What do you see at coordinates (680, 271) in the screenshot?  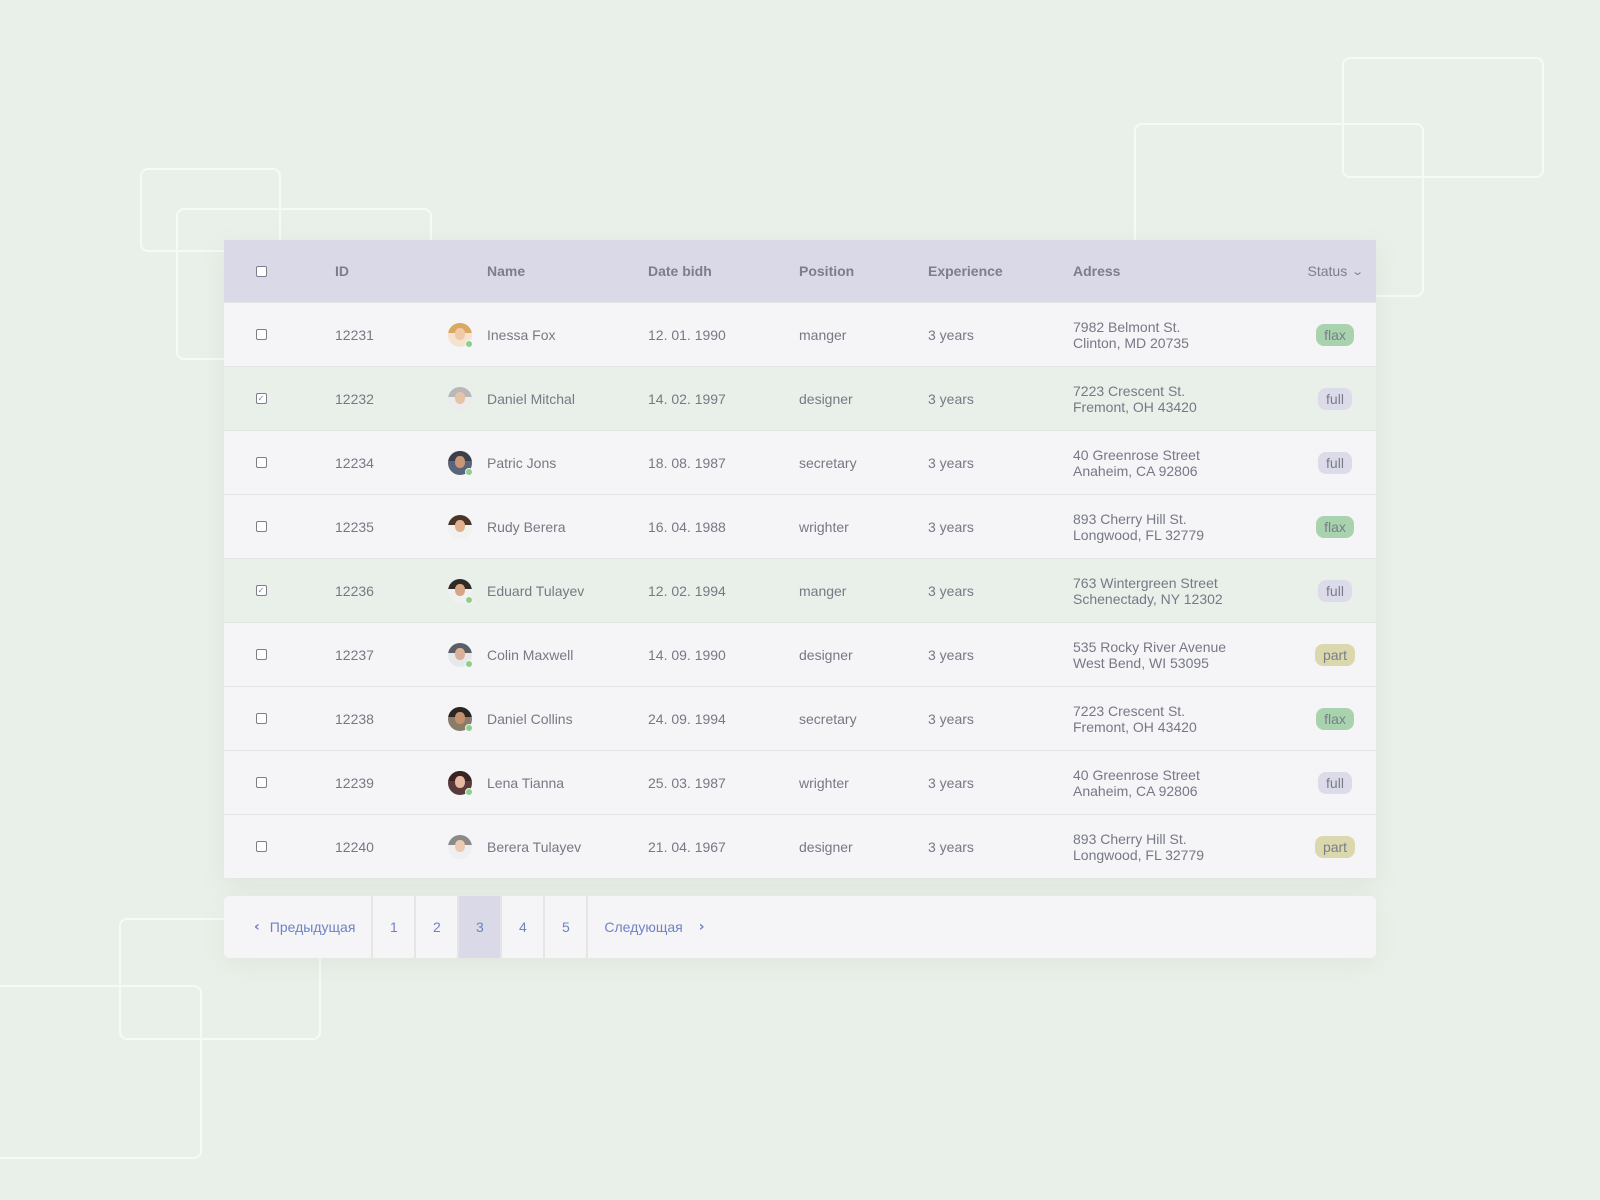 I see `header-date: Date bidh` at bounding box center [680, 271].